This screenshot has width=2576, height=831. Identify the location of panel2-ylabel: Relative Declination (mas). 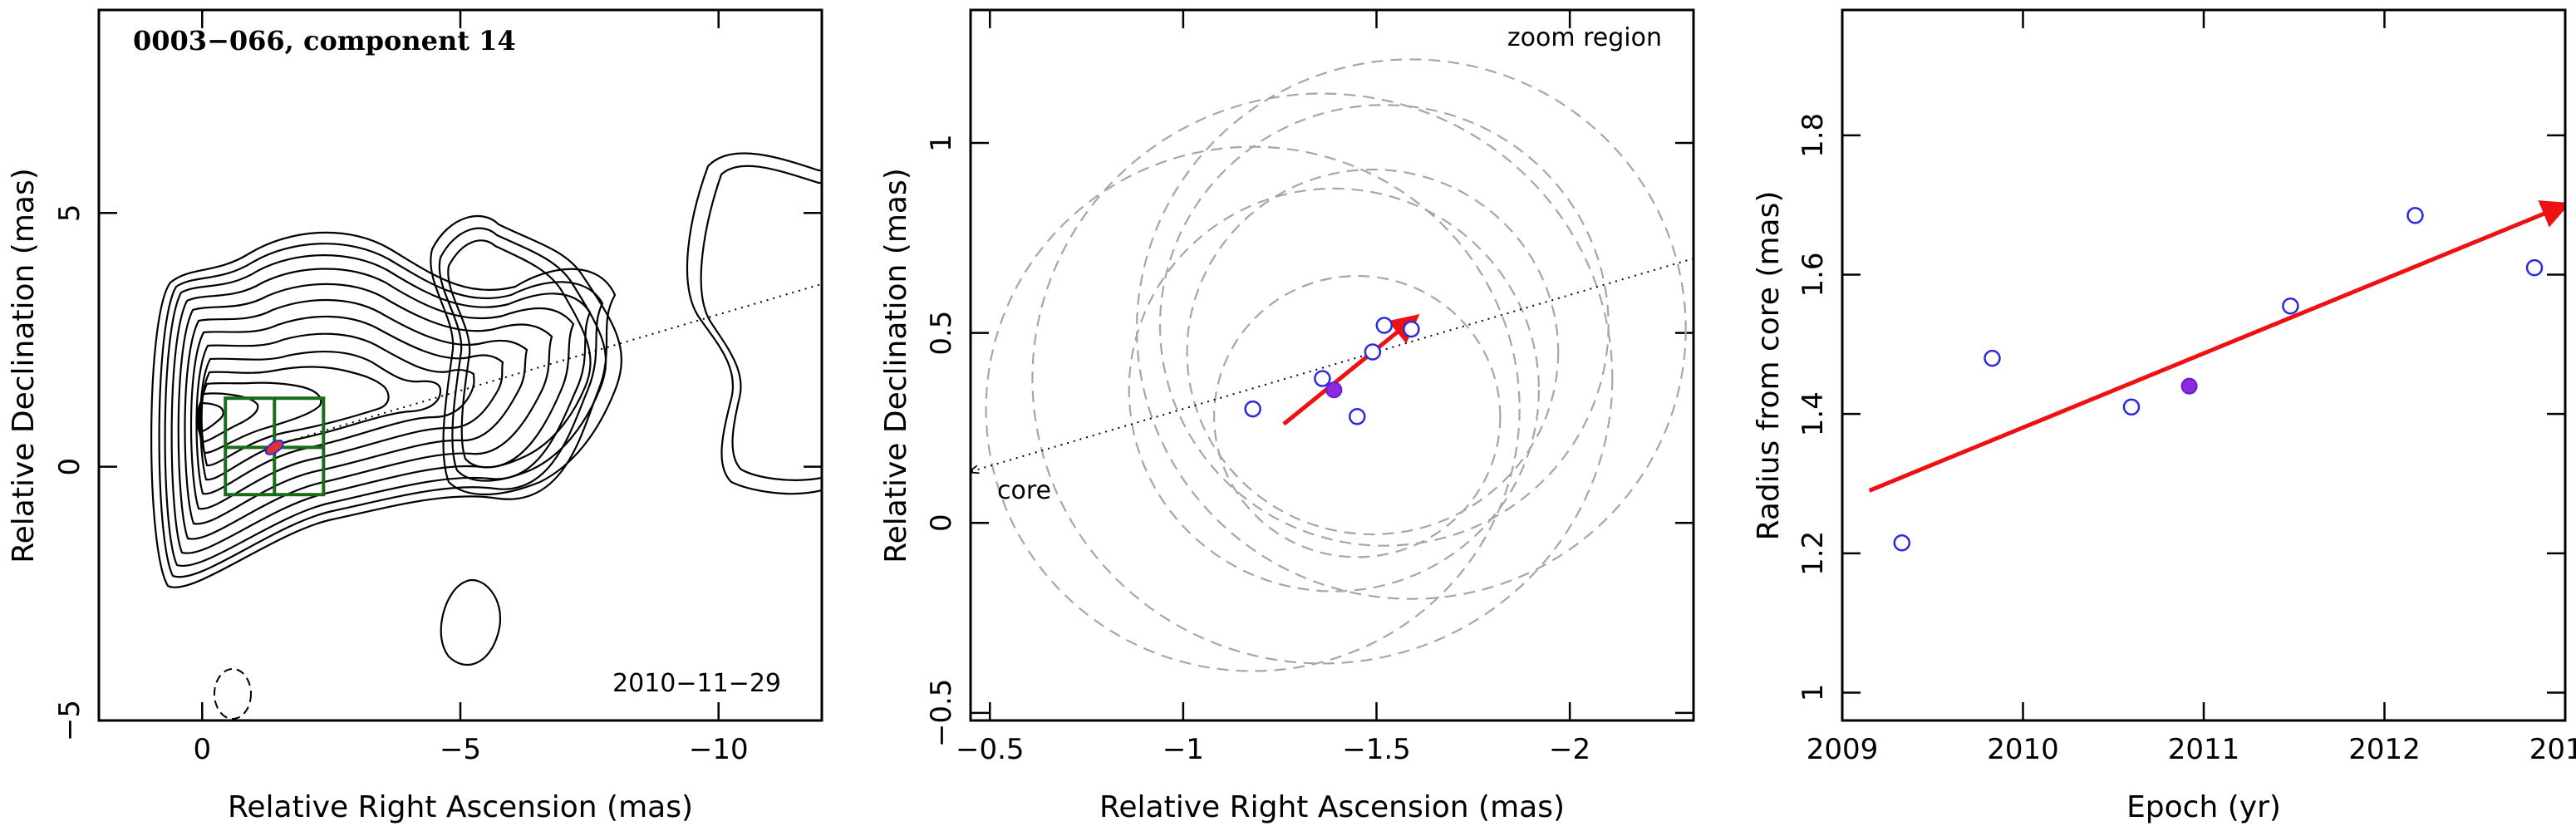
(896, 365).